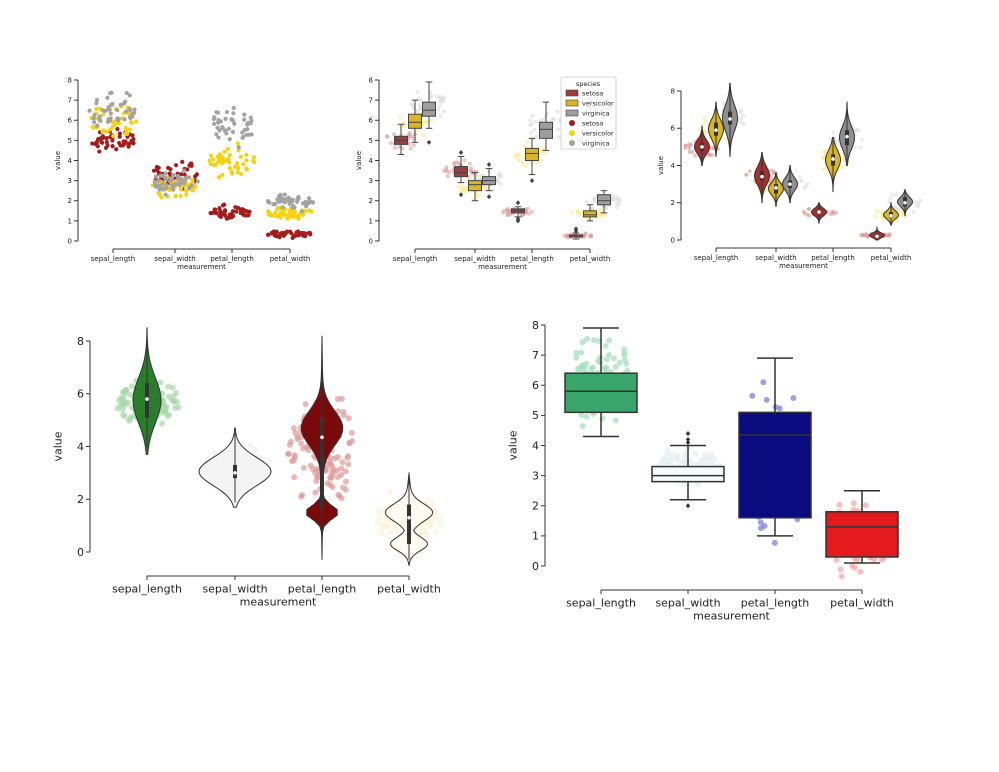 The height and width of the screenshot is (772, 999). I want to click on x-tick-label: sepal_width, so click(474, 259).